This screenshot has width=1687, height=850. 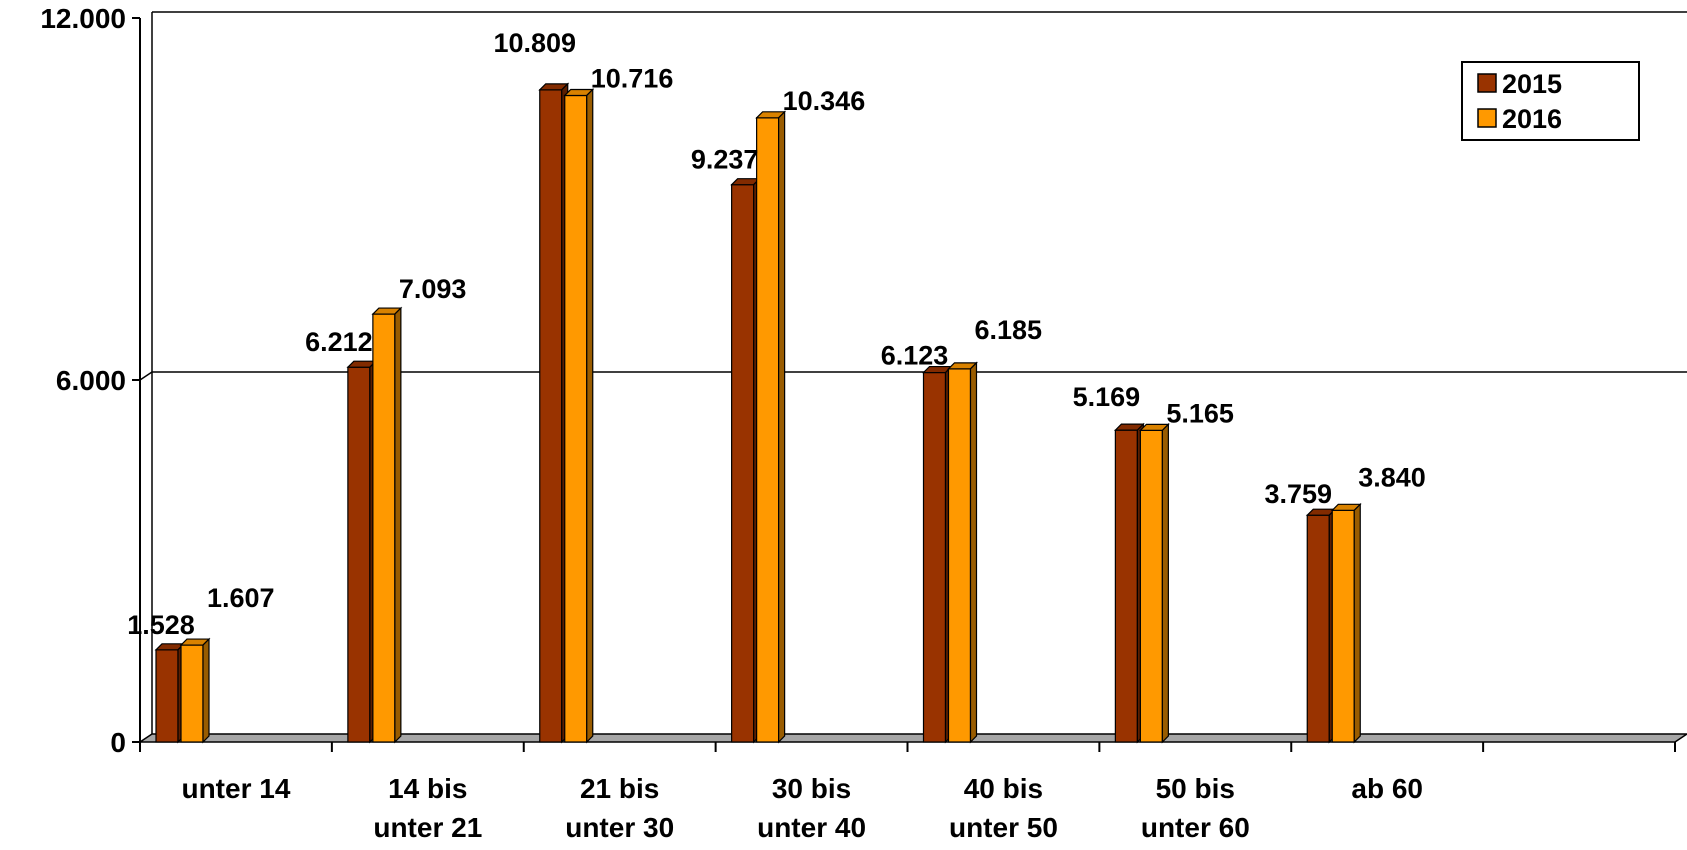 What do you see at coordinates (161, 625) in the screenshot?
I see `data-label-2015-0: 1.528` at bounding box center [161, 625].